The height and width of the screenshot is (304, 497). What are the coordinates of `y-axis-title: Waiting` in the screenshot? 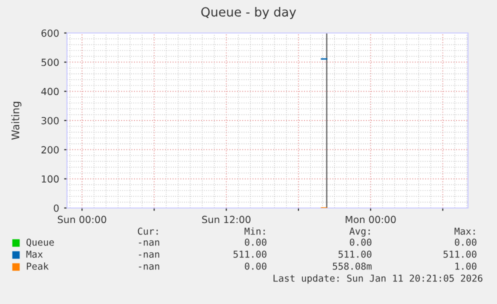 It's located at (16, 121).